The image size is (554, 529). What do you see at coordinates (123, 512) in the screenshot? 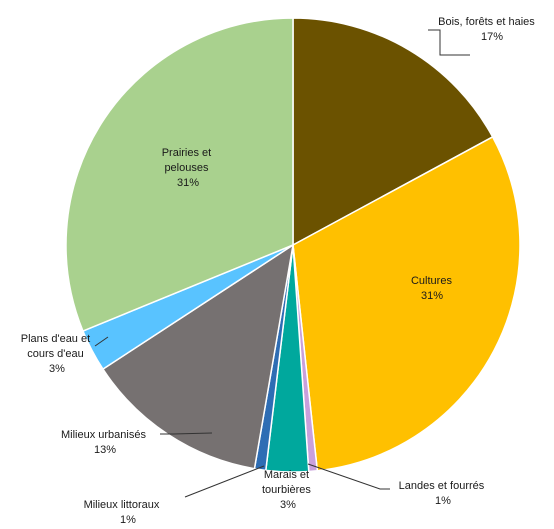
I see `slice-label-littoraux: Milieux littoraux 1%` at bounding box center [123, 512].